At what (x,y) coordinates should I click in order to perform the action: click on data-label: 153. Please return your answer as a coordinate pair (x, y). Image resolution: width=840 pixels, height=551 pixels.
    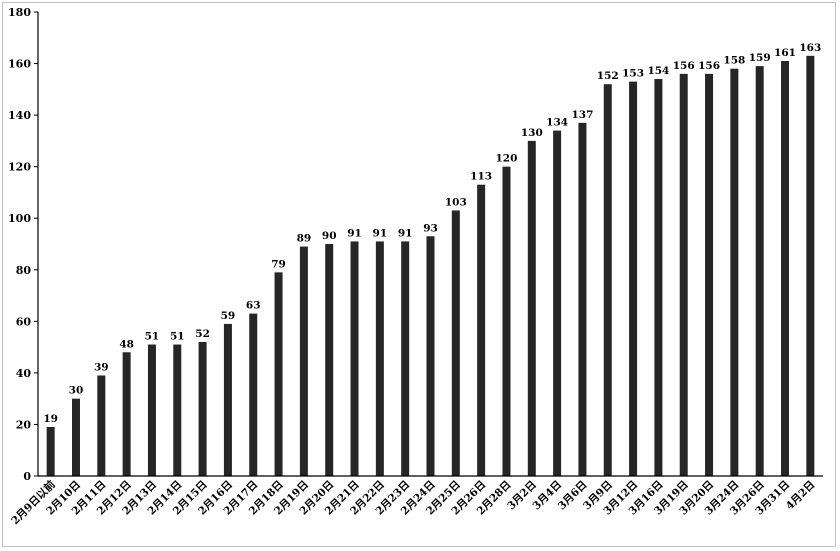
    Looking at the image, I should click on (633, 74).